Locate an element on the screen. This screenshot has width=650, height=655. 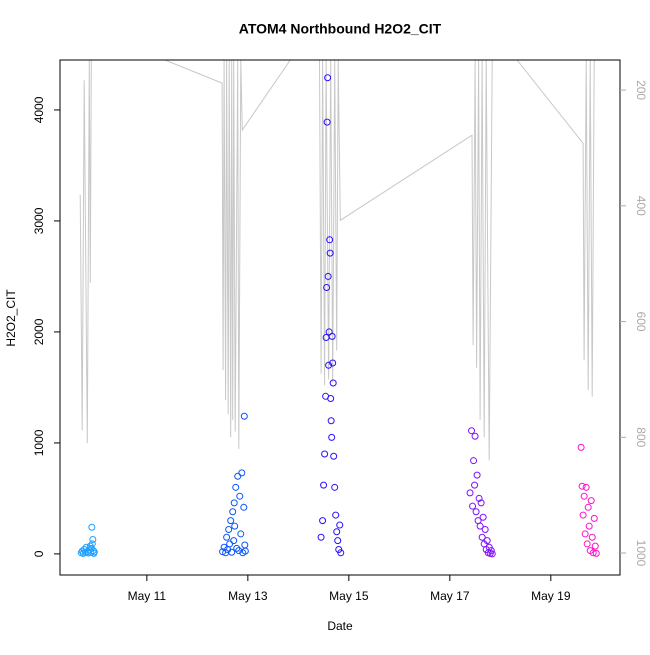
x-axis-label: Date is located at coordinates (340, 626).